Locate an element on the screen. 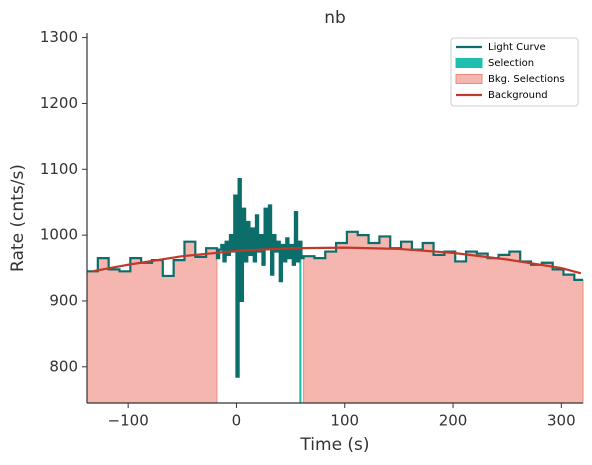 The image size is (592, 465). legend-box is located at coordinates (514, 72).